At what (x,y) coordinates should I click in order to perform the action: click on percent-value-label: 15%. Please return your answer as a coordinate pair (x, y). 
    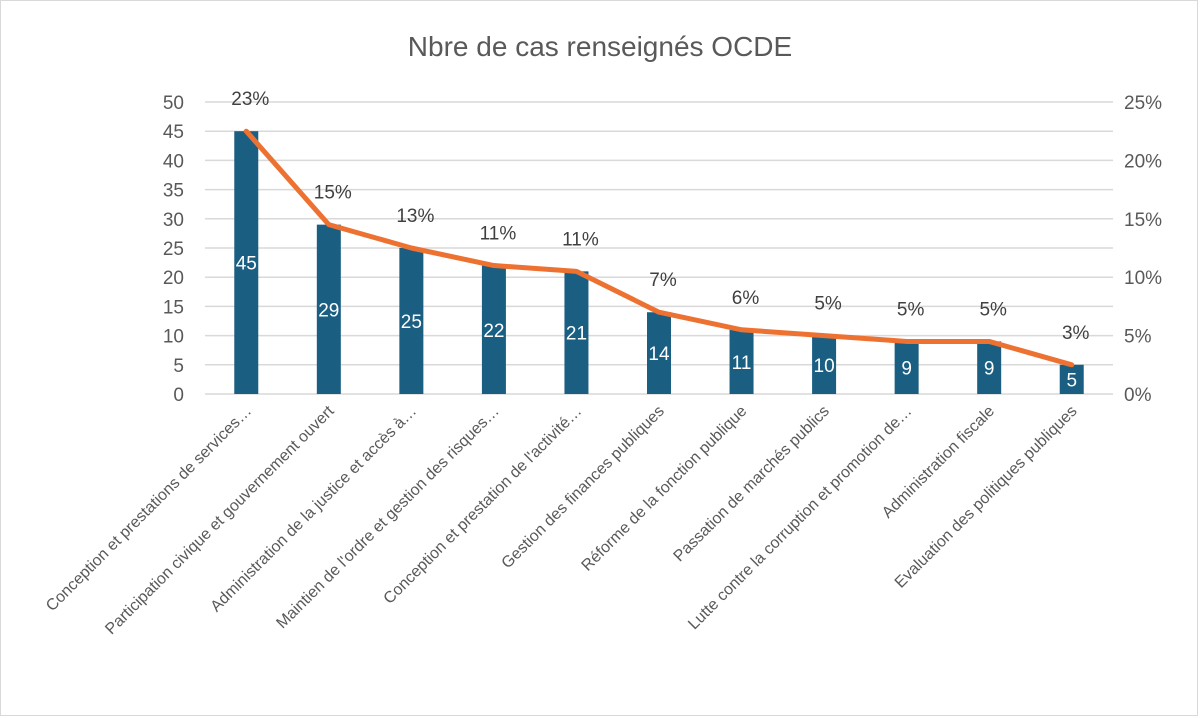
    Looking at the image, I should click on (333, 193).